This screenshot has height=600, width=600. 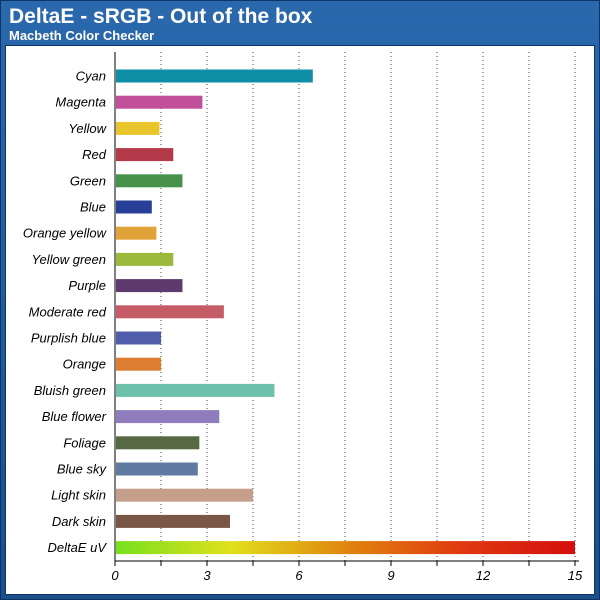 What do you see at coordinates (115, 575) in the screenshot?
I see `x-tick-label: 0` at bounding box center [115, 575].